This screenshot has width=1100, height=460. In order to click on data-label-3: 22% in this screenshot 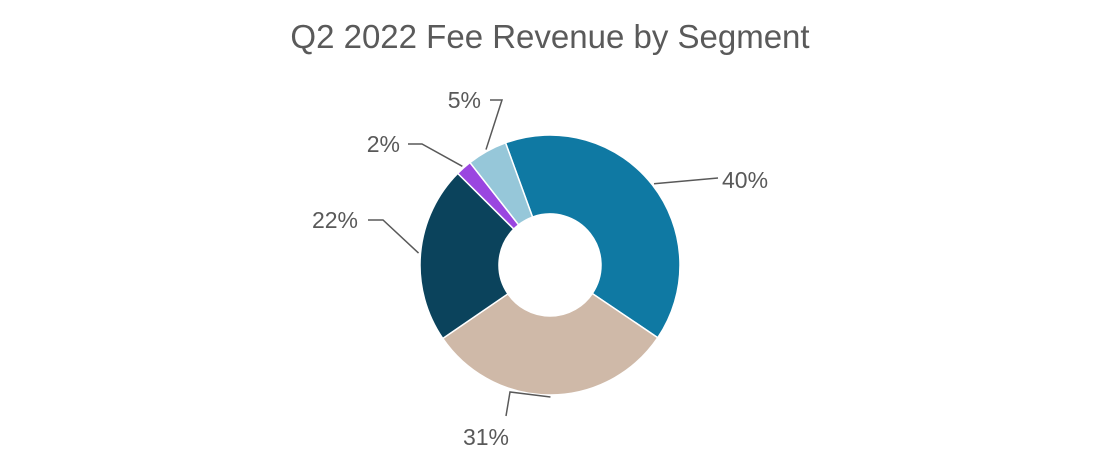, I will do `click(335, 220)`.